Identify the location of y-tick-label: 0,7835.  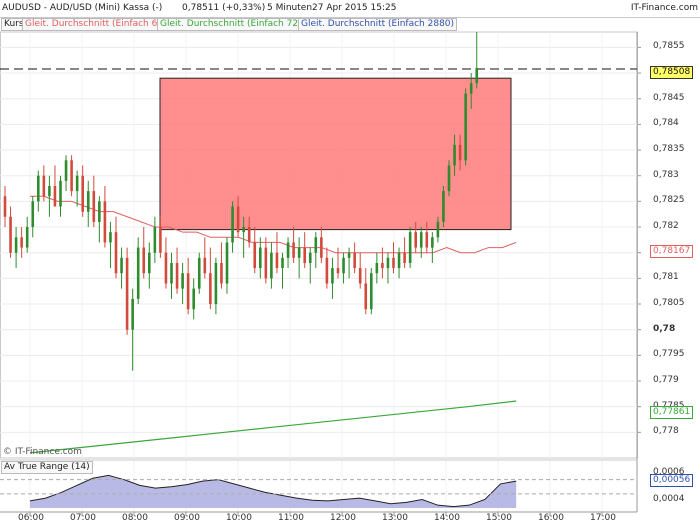
(669, 149).